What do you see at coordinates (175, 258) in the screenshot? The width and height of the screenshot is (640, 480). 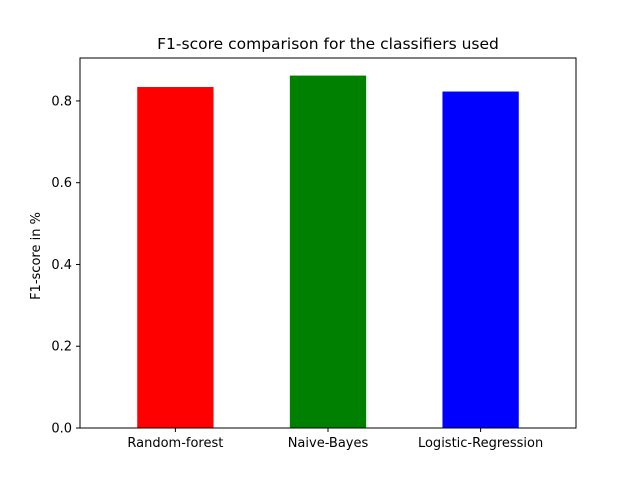 I see `bar-random-forest` at bounding box center [175, 258].